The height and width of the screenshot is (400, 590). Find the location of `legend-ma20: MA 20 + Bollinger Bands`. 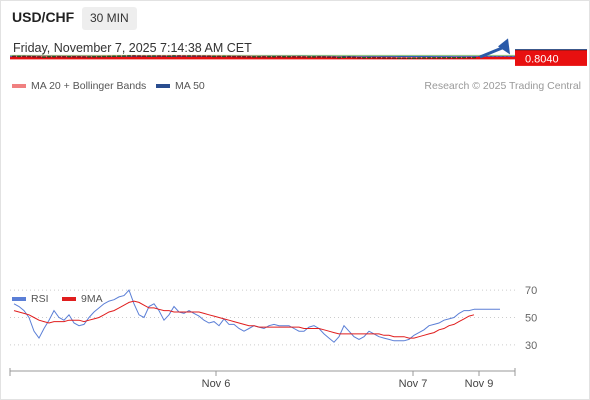

legend-ma20: MA 20 + Bollinger Bands is located at coordinates (79, 86).